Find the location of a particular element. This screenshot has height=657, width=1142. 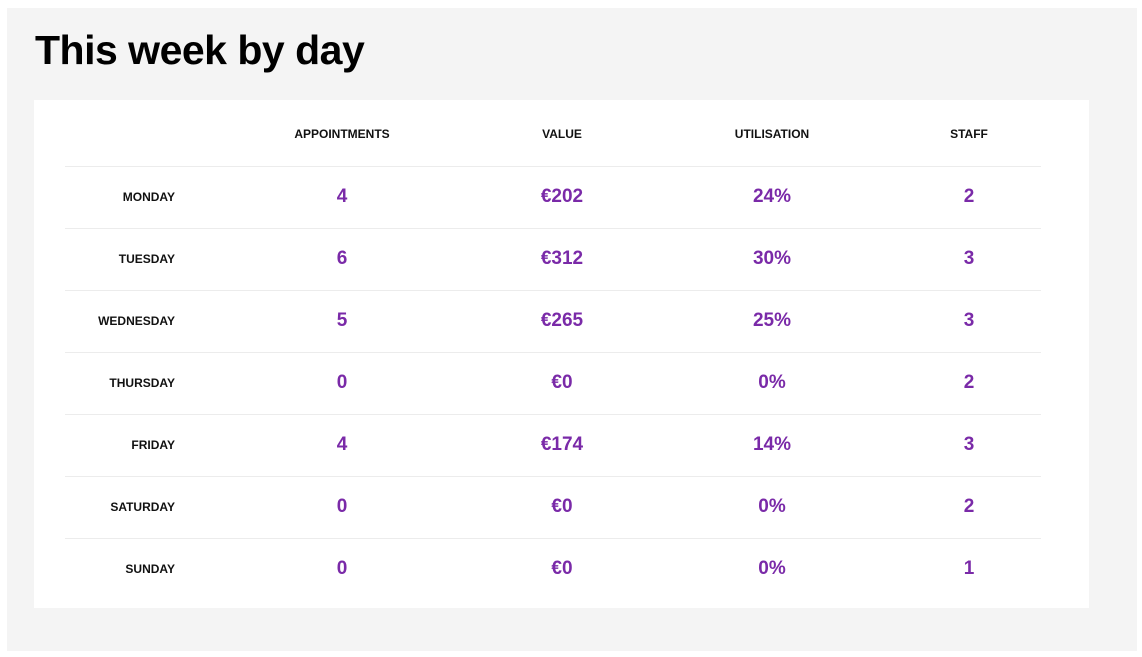

value-amount: €202 is located at coordinates (562, 197).